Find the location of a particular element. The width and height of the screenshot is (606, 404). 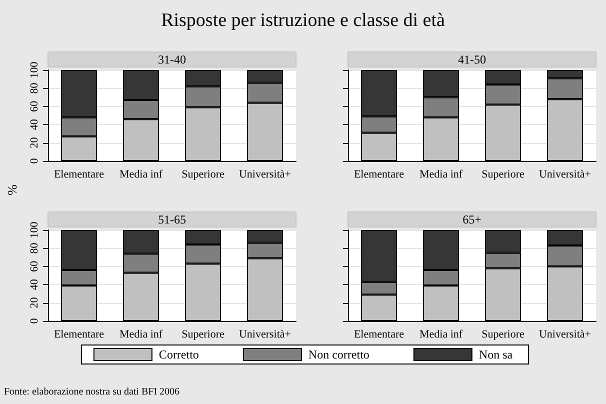

legend-label: Corretto is located at coordinates (178, 355).